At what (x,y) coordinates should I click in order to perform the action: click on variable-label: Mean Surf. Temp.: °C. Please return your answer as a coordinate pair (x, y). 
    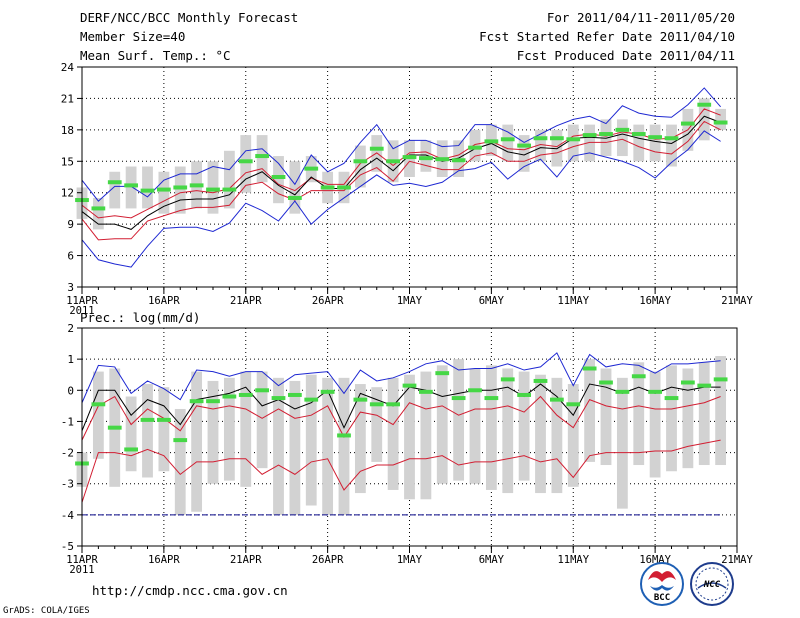
    Looking at the image, I should click on (155, 55).